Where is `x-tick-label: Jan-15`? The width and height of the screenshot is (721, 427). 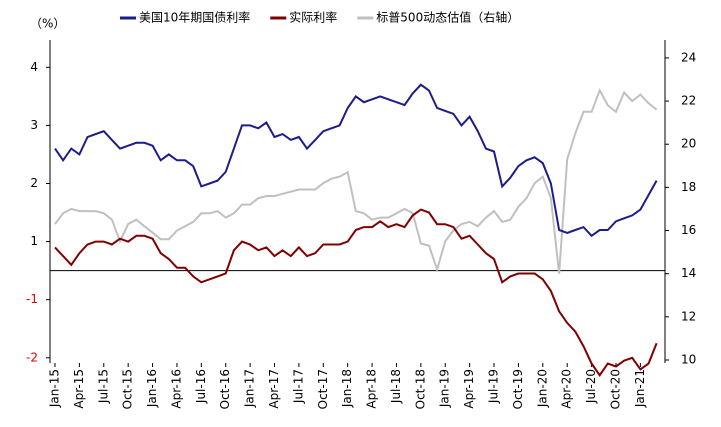
x-tick-label: Jan-15 is located at coordinates (55, 388).